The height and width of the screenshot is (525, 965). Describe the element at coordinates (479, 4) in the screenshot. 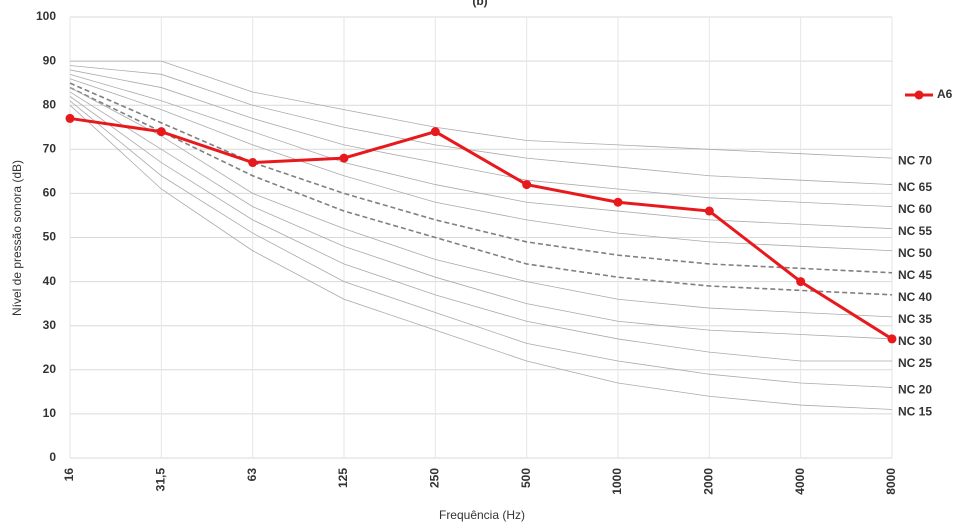

I see `chart-title: (b)` at that location.